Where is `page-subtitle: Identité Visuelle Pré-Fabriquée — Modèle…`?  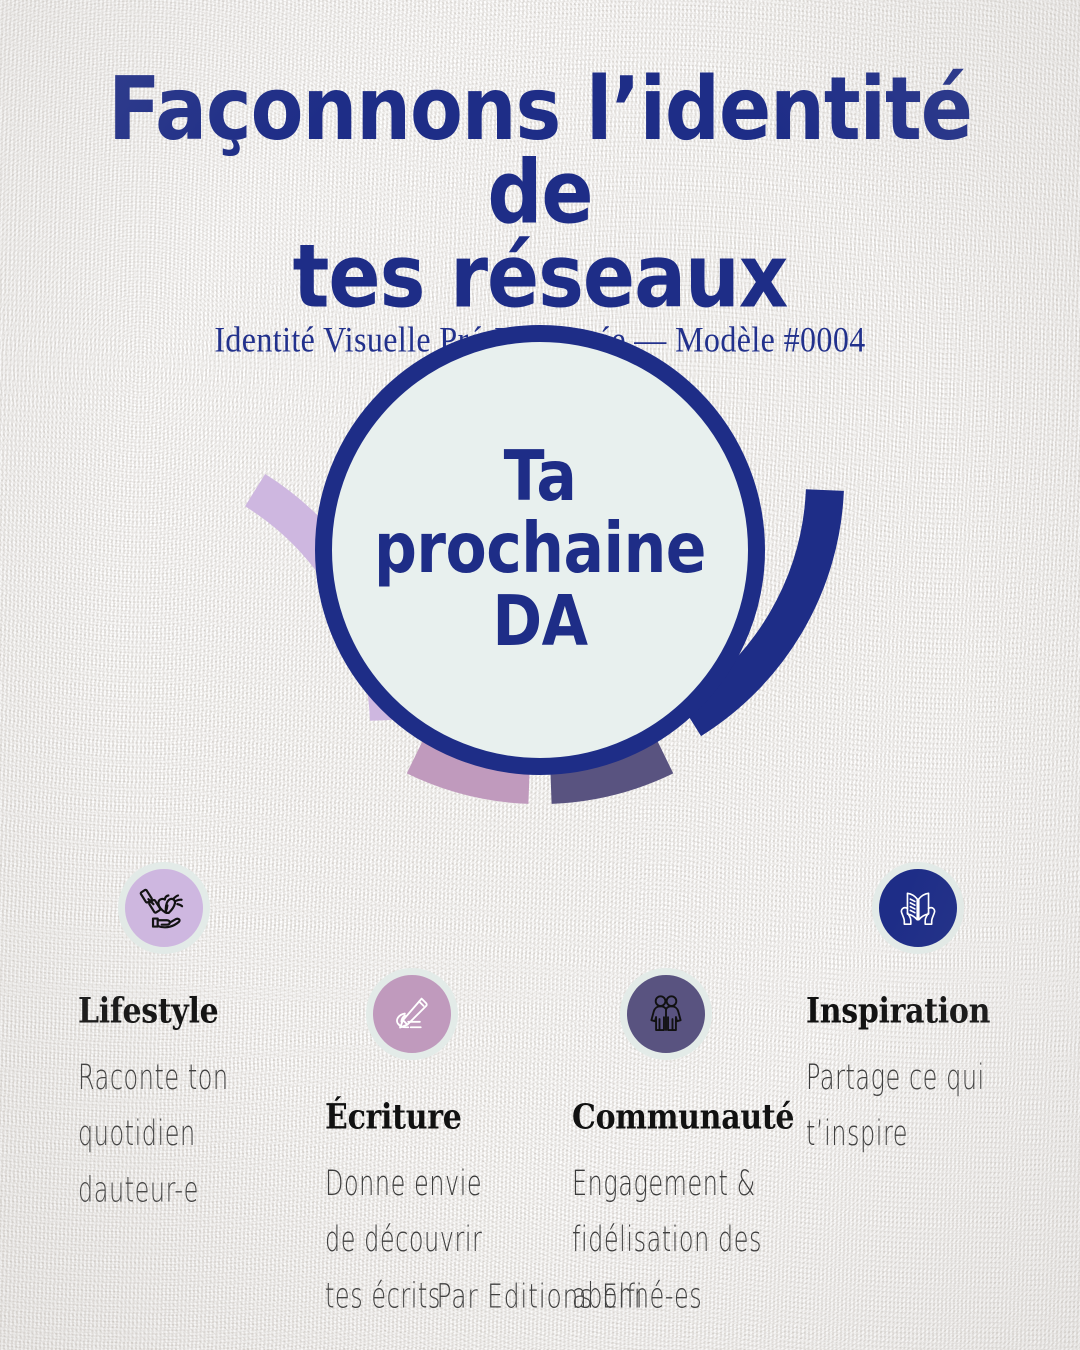 page-subtitle: Identité Visuelle Pré-Fabriquée — Modèle… is located at coordinates (540, 339).